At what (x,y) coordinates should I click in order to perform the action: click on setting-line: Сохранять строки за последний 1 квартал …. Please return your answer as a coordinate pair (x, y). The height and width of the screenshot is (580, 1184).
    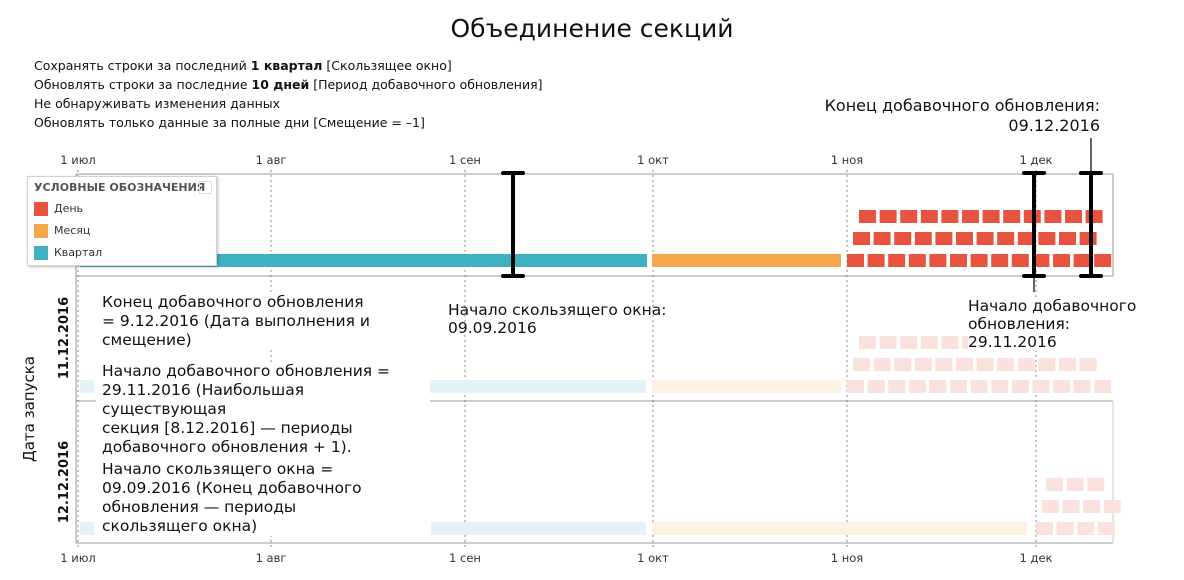
    Looking at the image, I should click on (243, 65).